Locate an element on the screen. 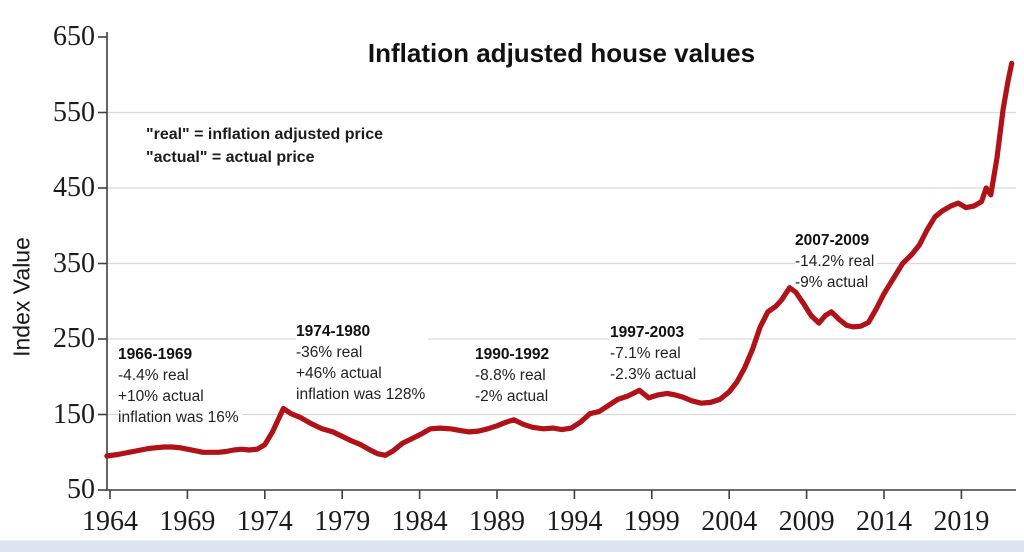 This screenshot has height=552, width=1024. chart-title: Inflation adjusted house values is located at coordinates (561, 53).